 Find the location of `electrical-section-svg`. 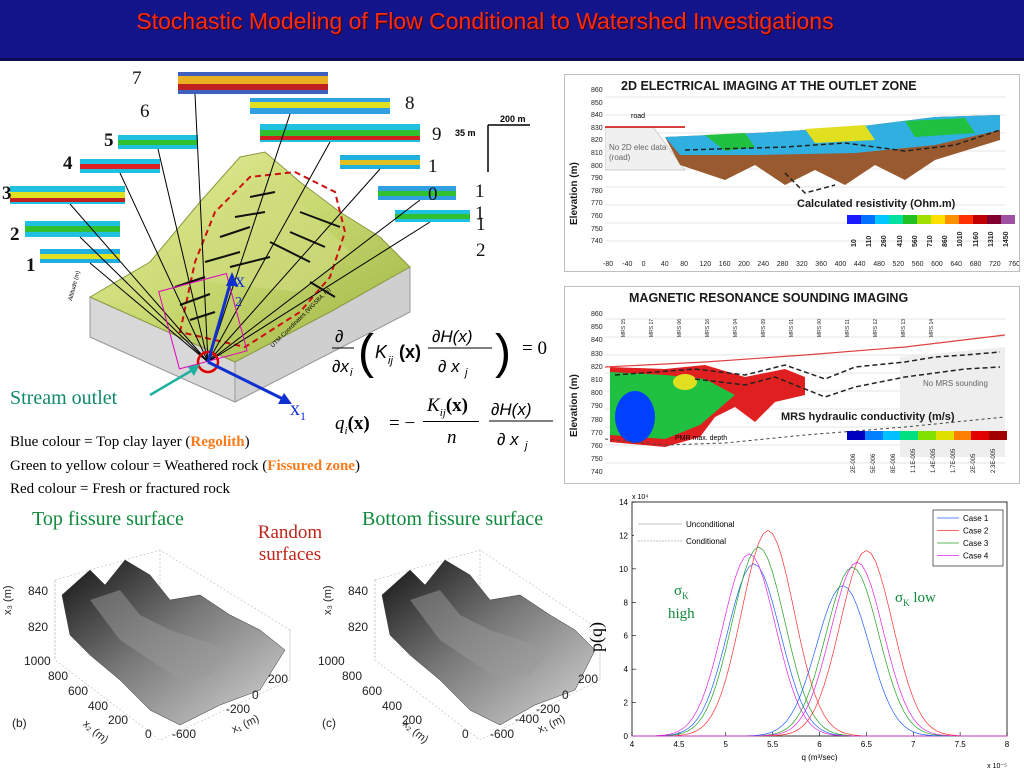

electrical-section-svg is located at coordinates (805, 169).